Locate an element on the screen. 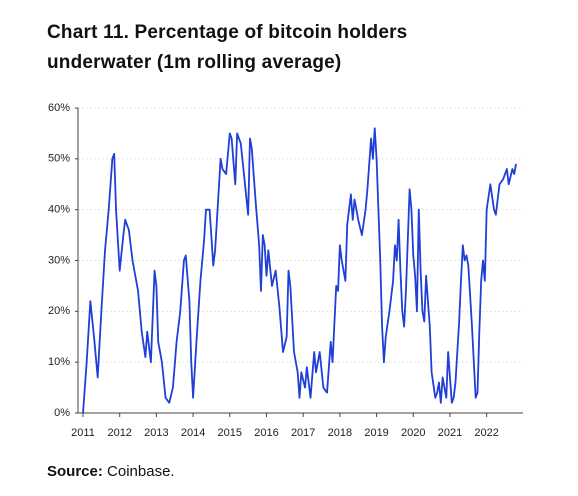 This screenshot has height=496, width=578. y-tick-label: 60% is located at coordinates (59, 108).